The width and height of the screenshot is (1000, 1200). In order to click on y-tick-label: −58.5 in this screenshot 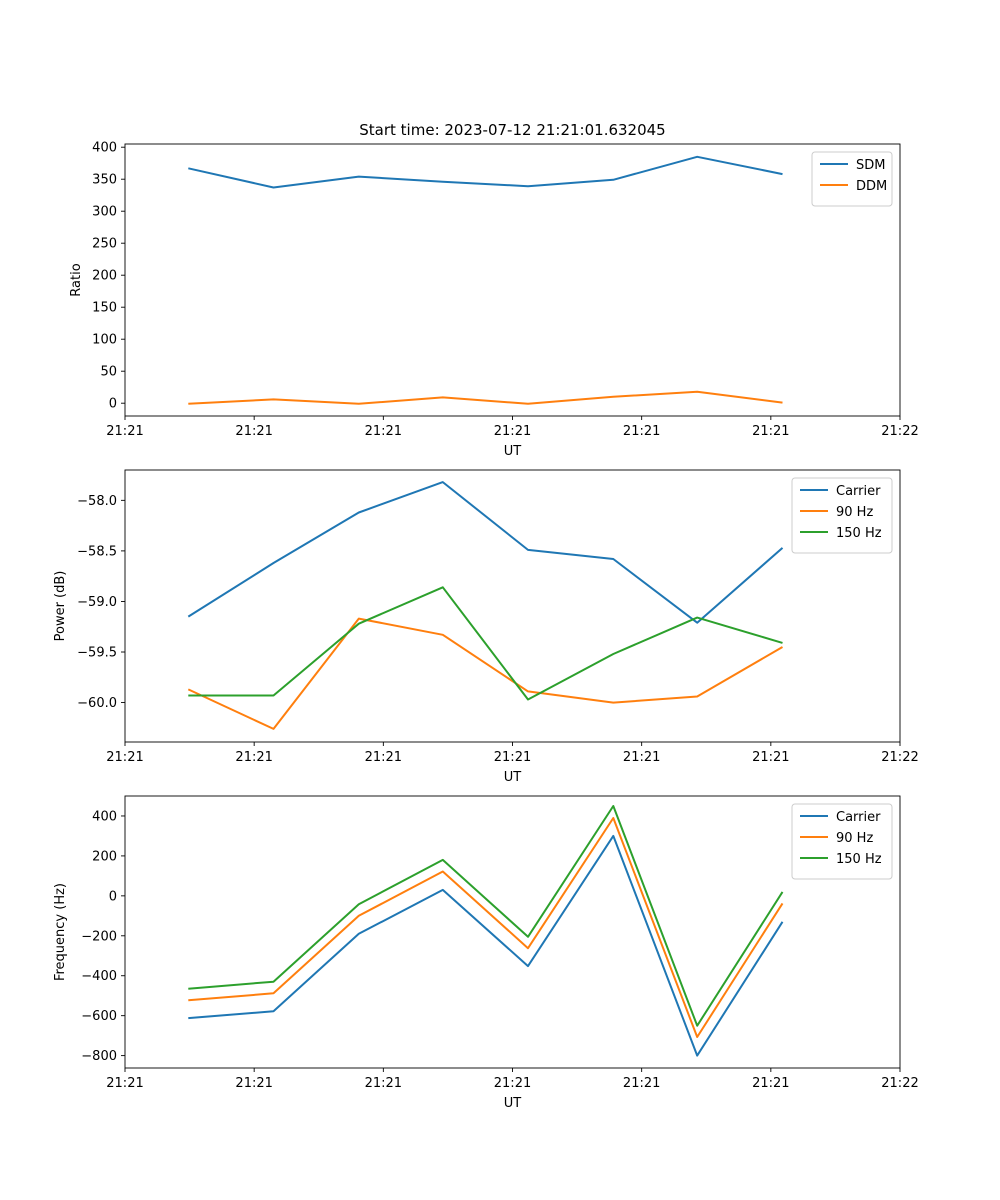, I will do `click(97, 551)`.